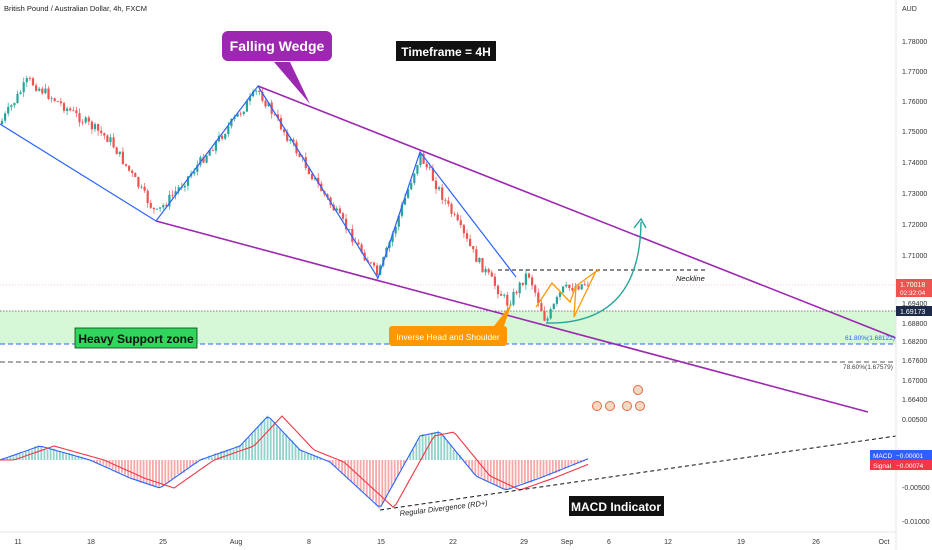 This screenshot has width=932, height=550. Describe the element at coordinates (309, 542) in the screenshot. I see `time-tick-label: 8` at that location.